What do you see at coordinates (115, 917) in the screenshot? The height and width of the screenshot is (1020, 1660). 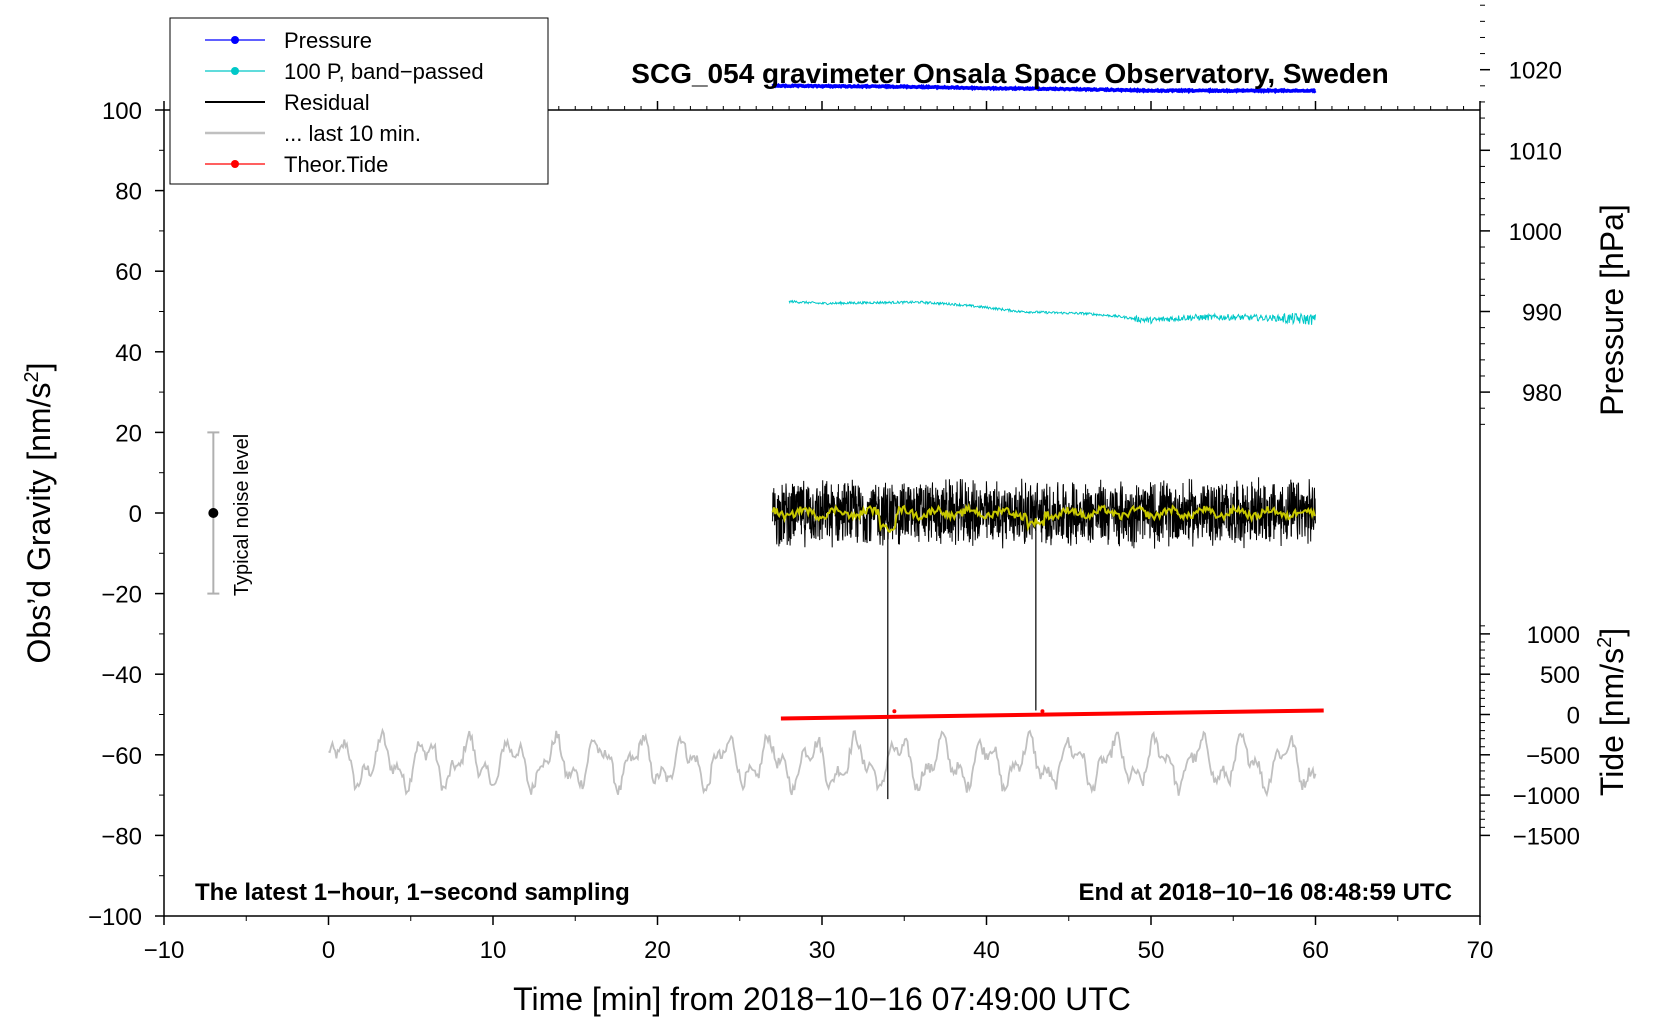 I see `y-tick-label: −100` at bounding box center [115, 917].